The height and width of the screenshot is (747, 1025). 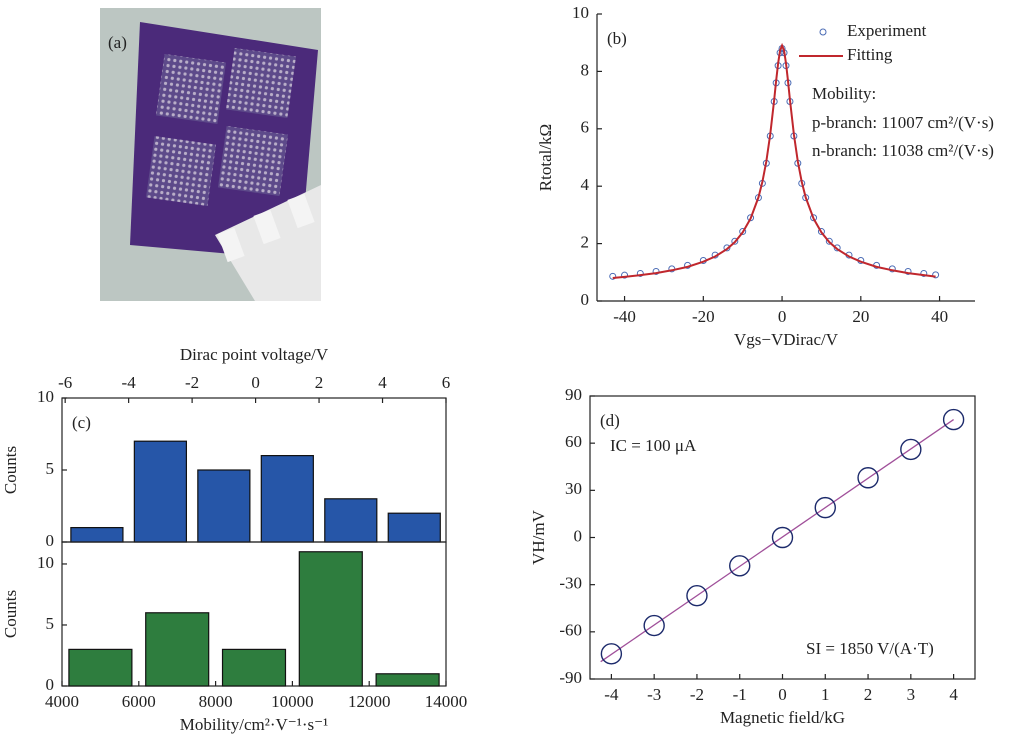 I want to click on y-tick-label: 6, so click(x=585, y=127).